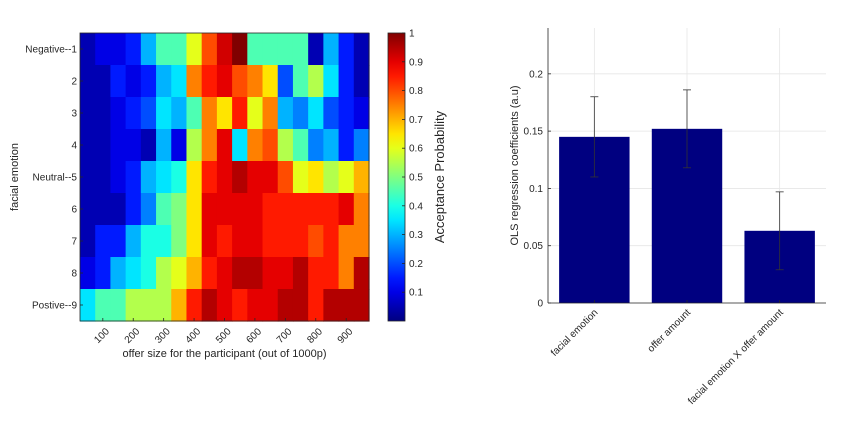 This screenshot has height=427, width=850. What do you see at coordinates (74, 242) in the screenshot?
I see `heatmap-ytick-label: 7` at bounding box center [74, 242].